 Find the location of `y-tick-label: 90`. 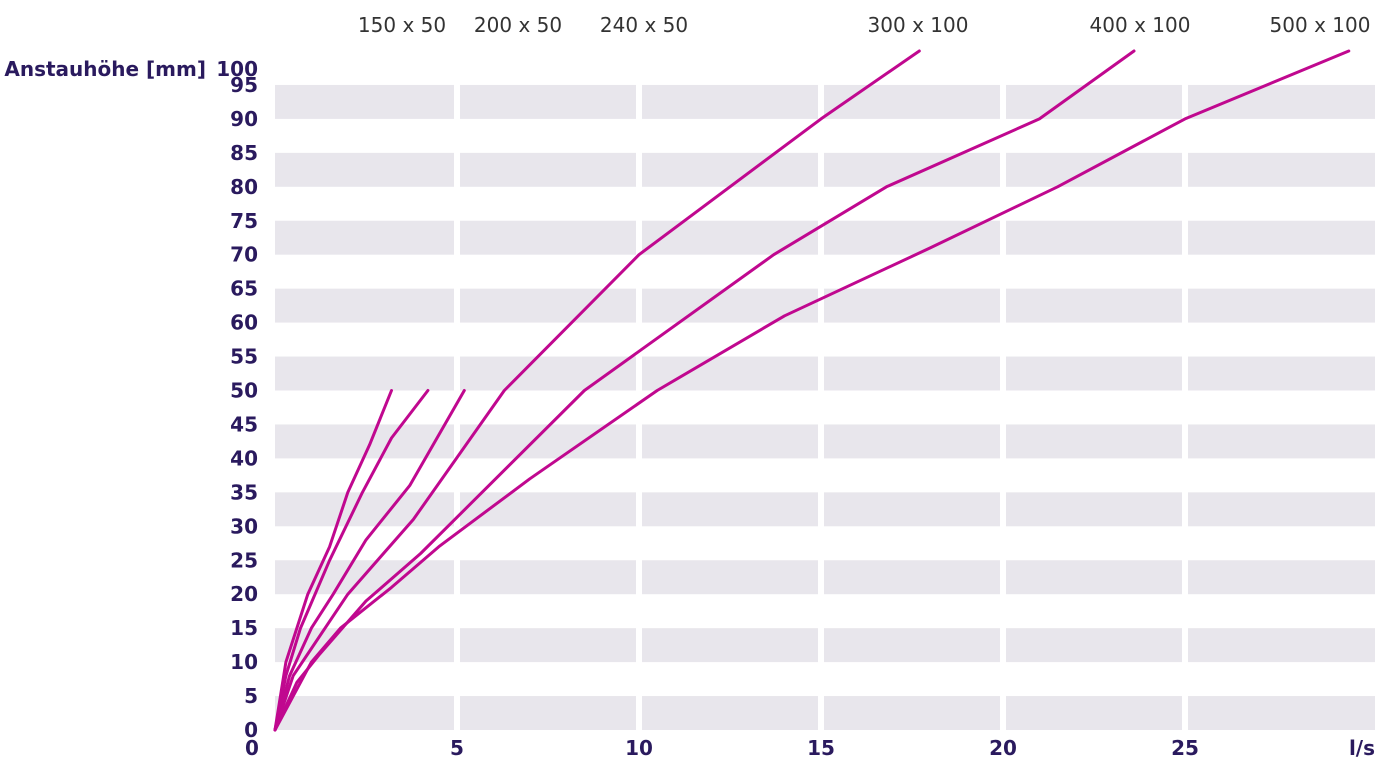

y-tick-label: 90 is located at coordinates (244, 119).